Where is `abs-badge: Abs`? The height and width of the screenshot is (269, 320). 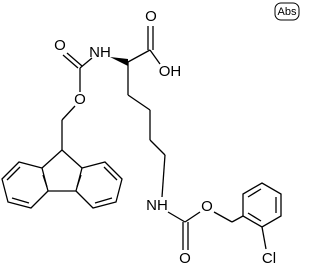 abs-badge: Abs is located at coordinates (287, 12).